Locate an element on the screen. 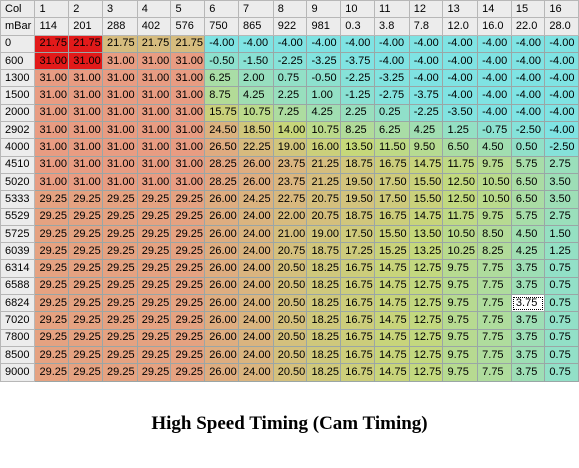 The width and height of the screenshot is (579, 468). column-number-header: 8 is located at coordinates (290, 9).